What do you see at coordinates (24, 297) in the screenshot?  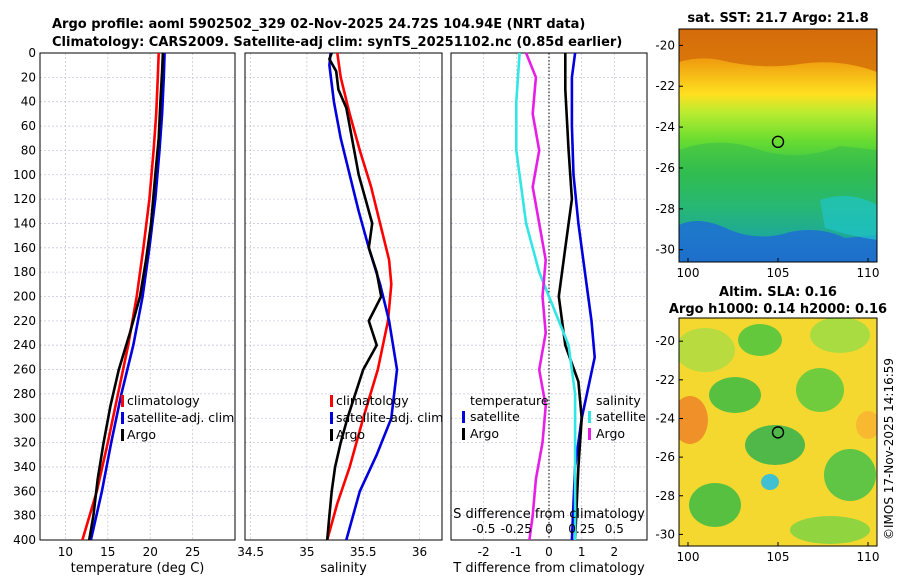 I see `y-tick-label: 200` at bounding box center [24, 297].